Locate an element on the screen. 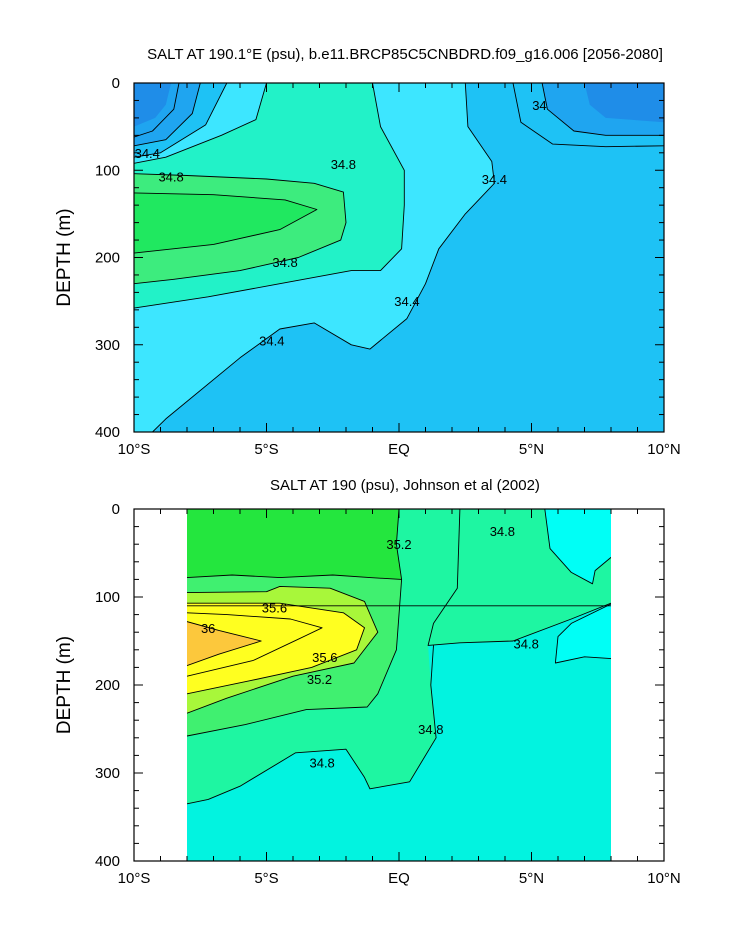 This screenshot has width=733, height=945. contour-label: 34 is located at coordinates (539, 105).